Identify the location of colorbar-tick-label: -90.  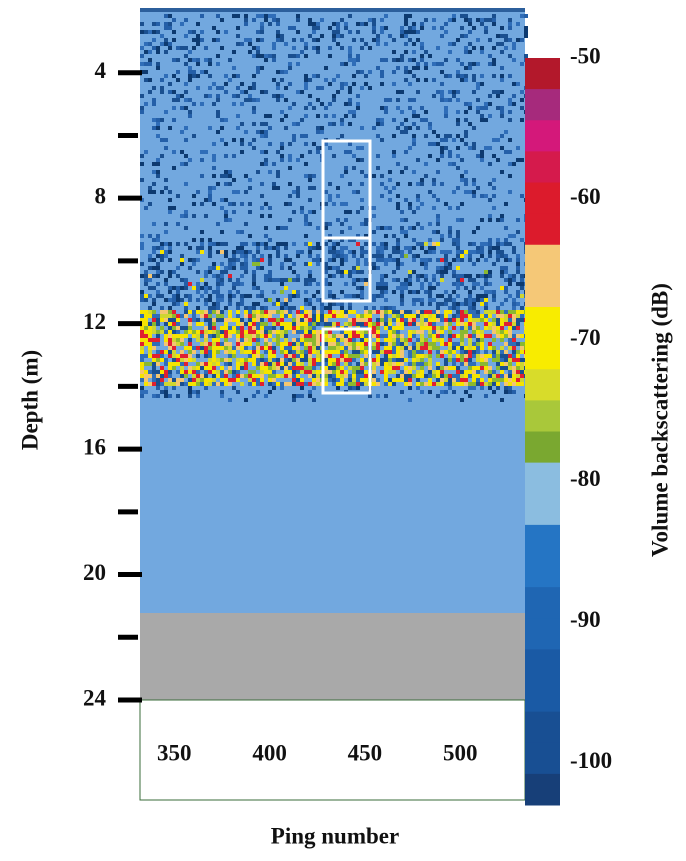
(585, 619).